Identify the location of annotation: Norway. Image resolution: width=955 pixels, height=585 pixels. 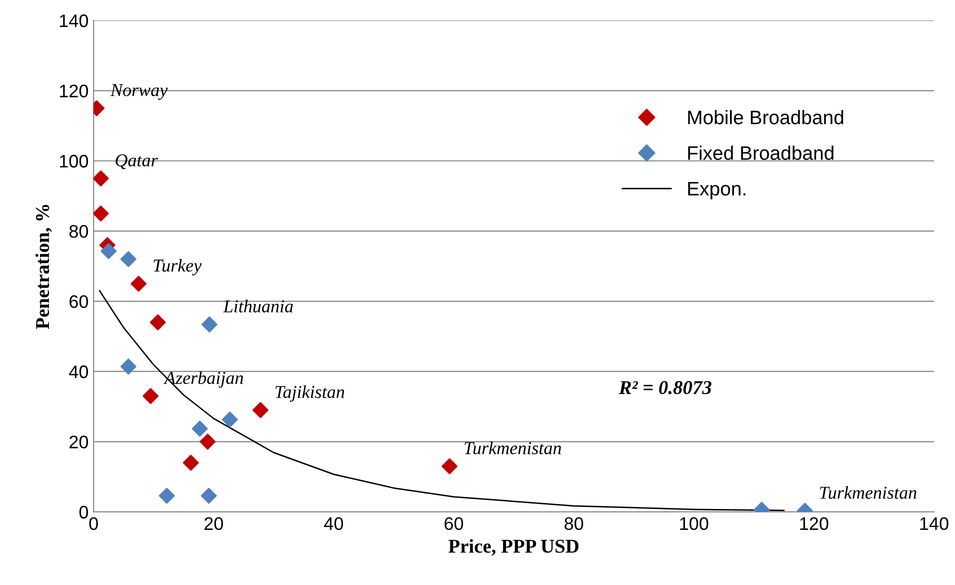
(139, 92).